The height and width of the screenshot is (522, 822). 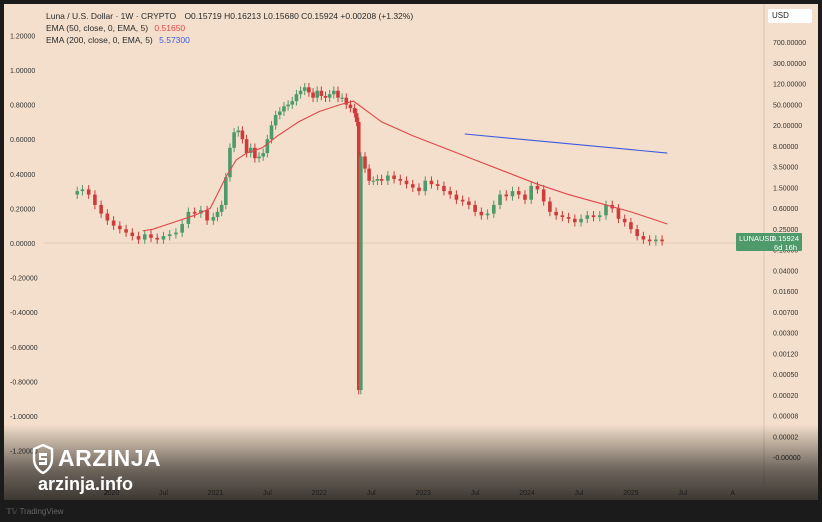 What do you see at coordinates (785, 334) in the screenshot?
I see `right-axis-tick-label: 0.00300` at bounding box center [785, 334].